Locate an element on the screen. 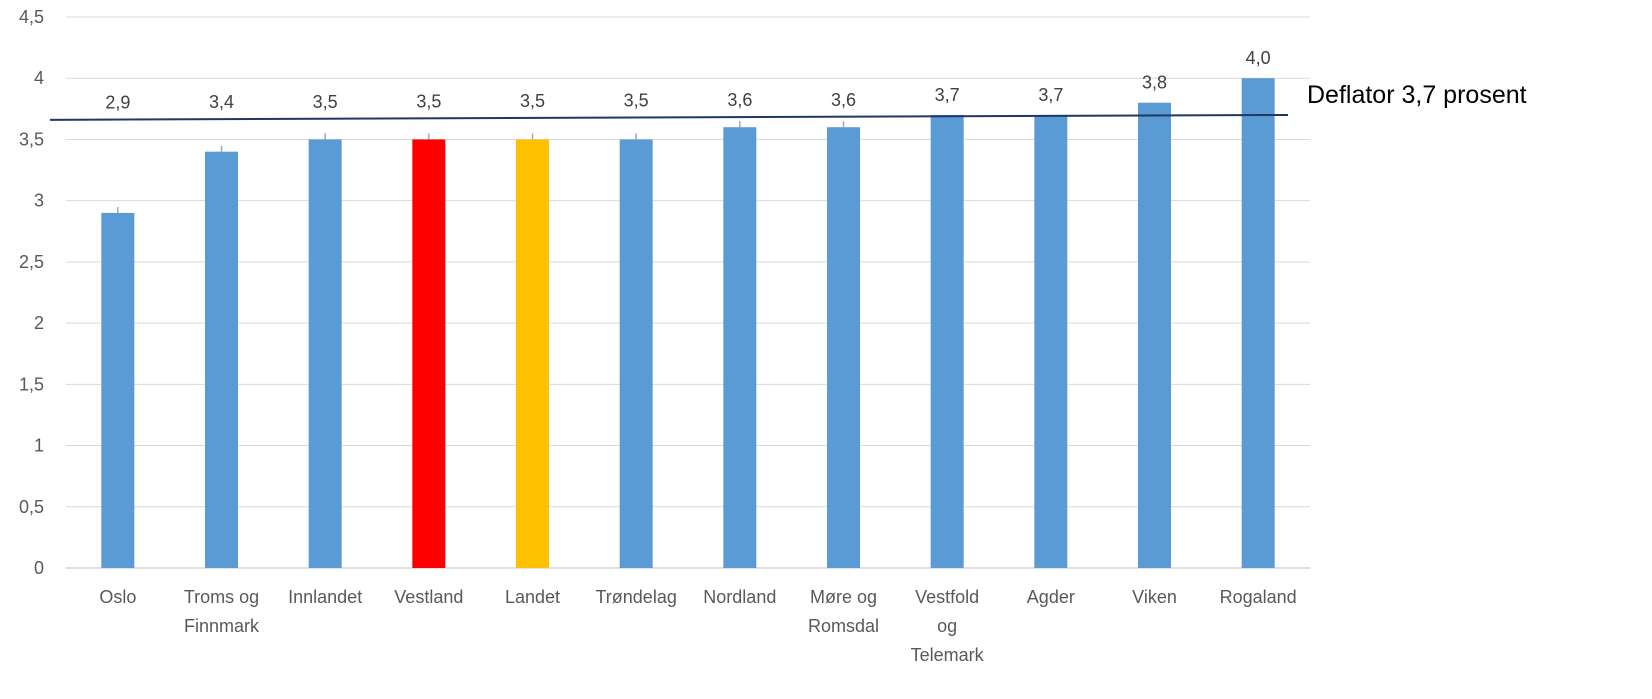 Image resolution: width=1652 pixels, height=699 pixels. data-label: 2,9 is located at coordinates (117, 103).